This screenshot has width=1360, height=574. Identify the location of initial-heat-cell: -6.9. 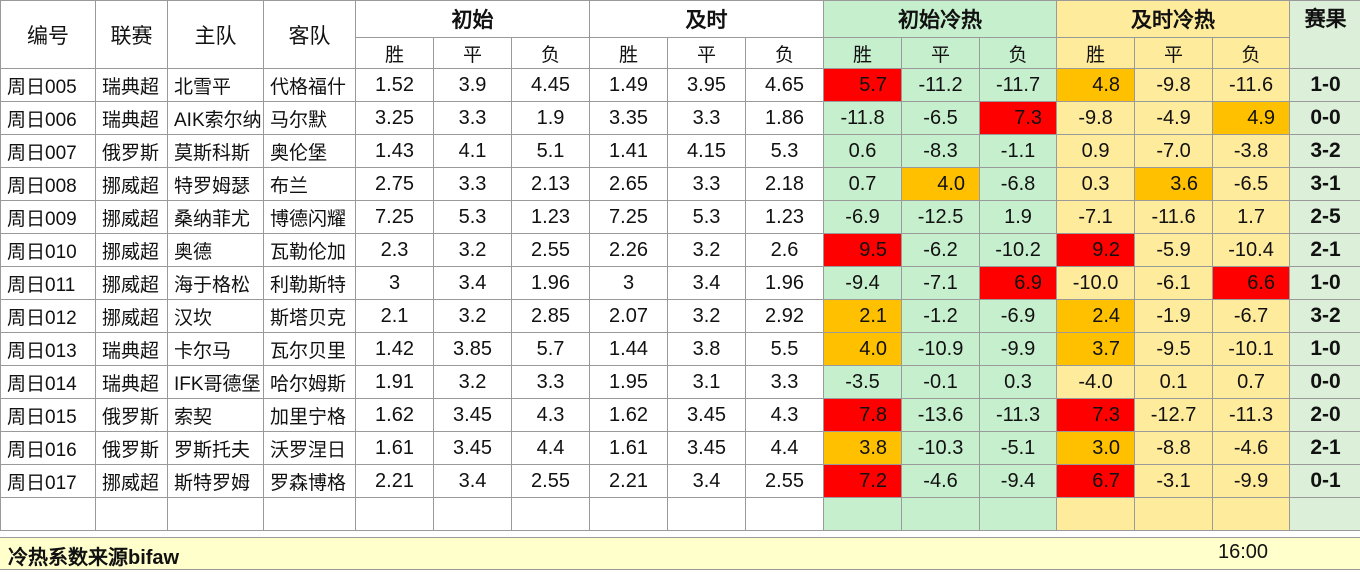
(1018, 316).